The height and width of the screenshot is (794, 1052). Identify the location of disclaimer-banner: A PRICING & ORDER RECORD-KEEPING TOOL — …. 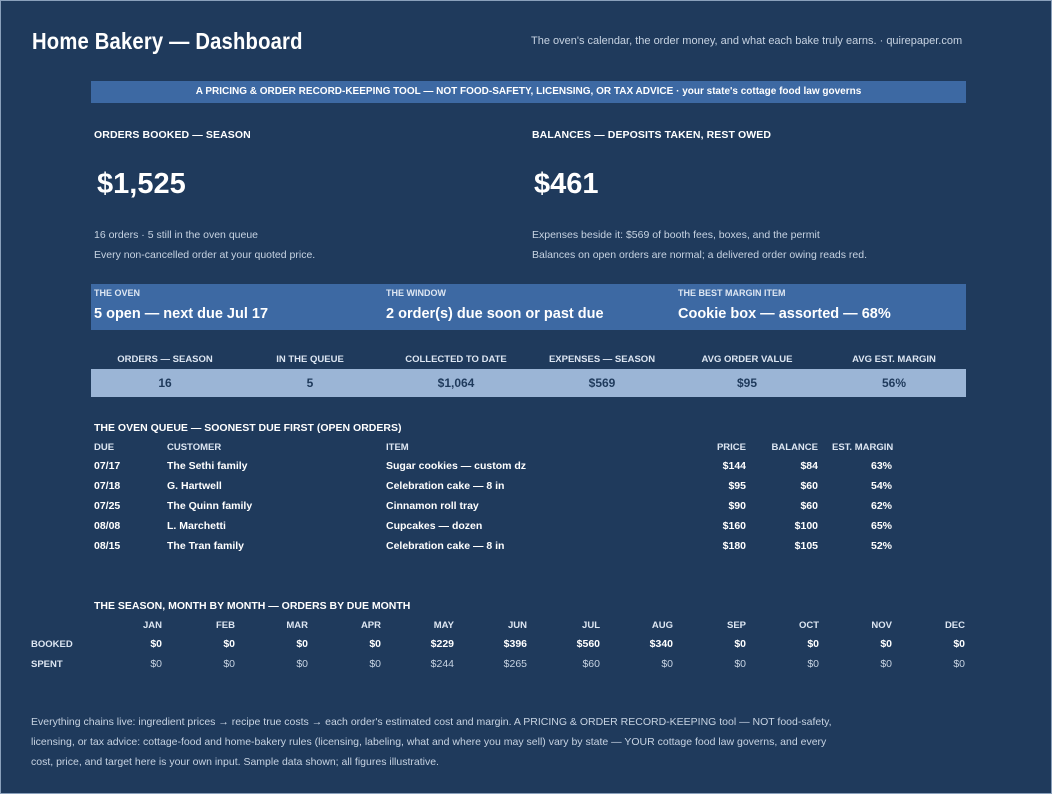
(528, 92).